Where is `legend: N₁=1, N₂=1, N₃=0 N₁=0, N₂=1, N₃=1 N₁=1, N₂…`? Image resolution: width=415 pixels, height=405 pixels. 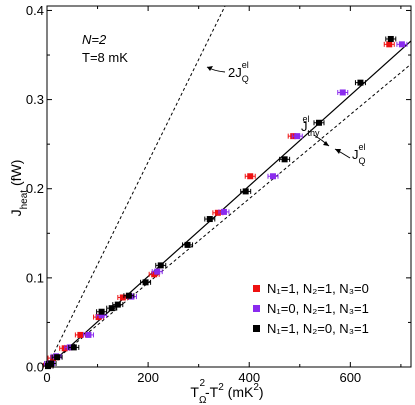 legend: N₁=1, N₂=1, N₃=0 N₁=0, N₂=1, N₃=1 N₁=1, N₂… is located at coordinates (311, 308).